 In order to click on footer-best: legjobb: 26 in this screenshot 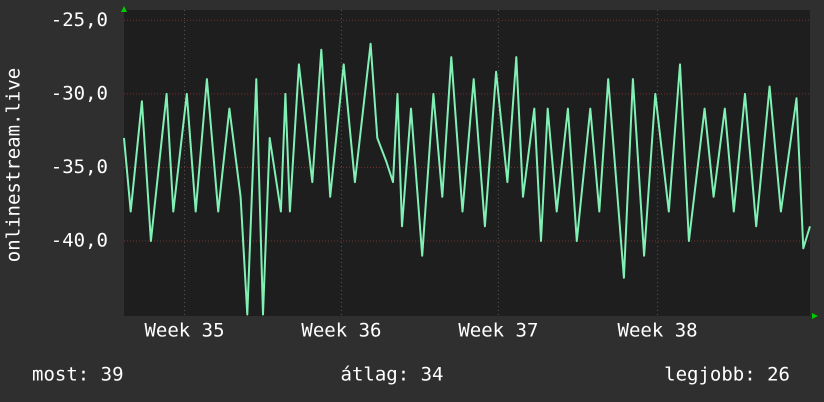, I will do `click(727, 375)`.